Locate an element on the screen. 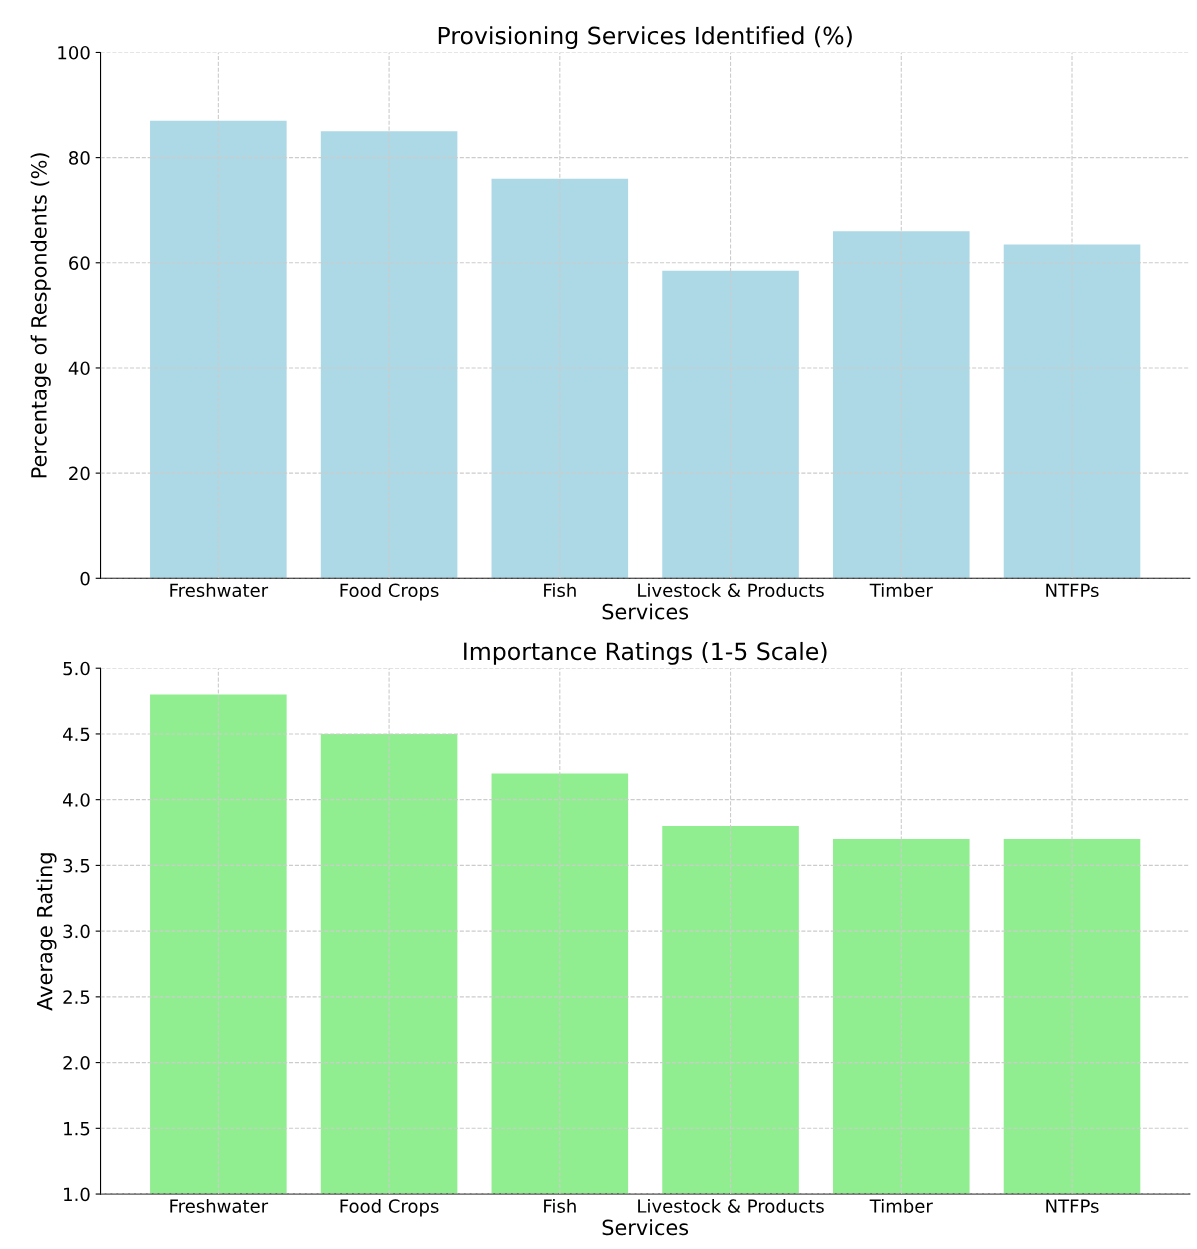 The height and width of the screenshot is (1249, 1197). chart-title: Provisioning Services Identified (%) is located at coordinates (645, 38).